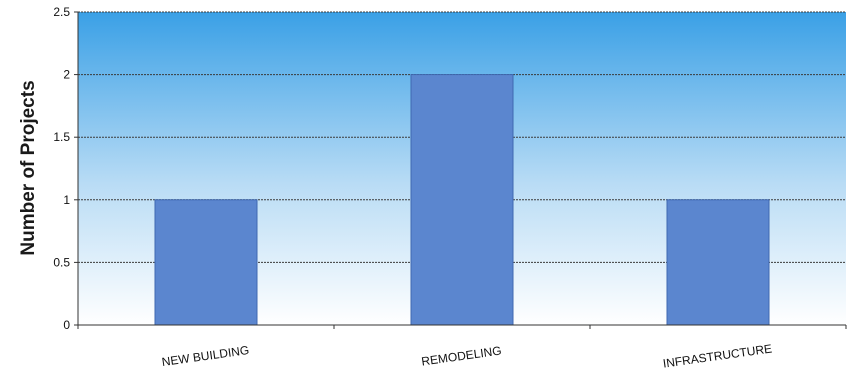 The width and height of the screenshot is (852, 392). I want to click on x-category-labels: NEW BUILDING REMODELING INFRASTRUCTURE, so click(462, 348).